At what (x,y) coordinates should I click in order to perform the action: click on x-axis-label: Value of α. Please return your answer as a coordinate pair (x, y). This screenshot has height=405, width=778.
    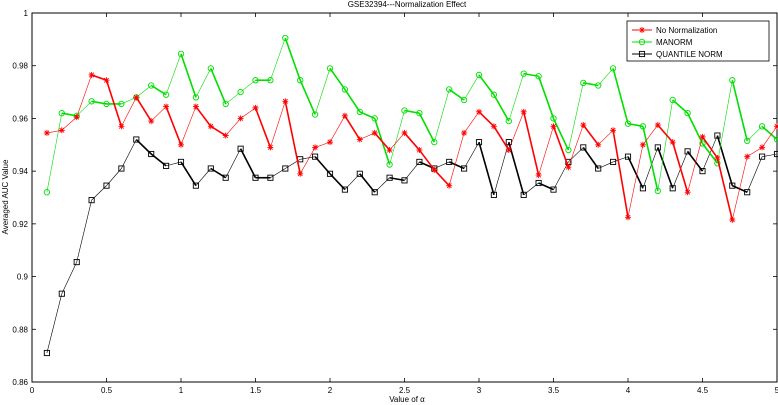
    Looking at the image, I should click on (407, 399).